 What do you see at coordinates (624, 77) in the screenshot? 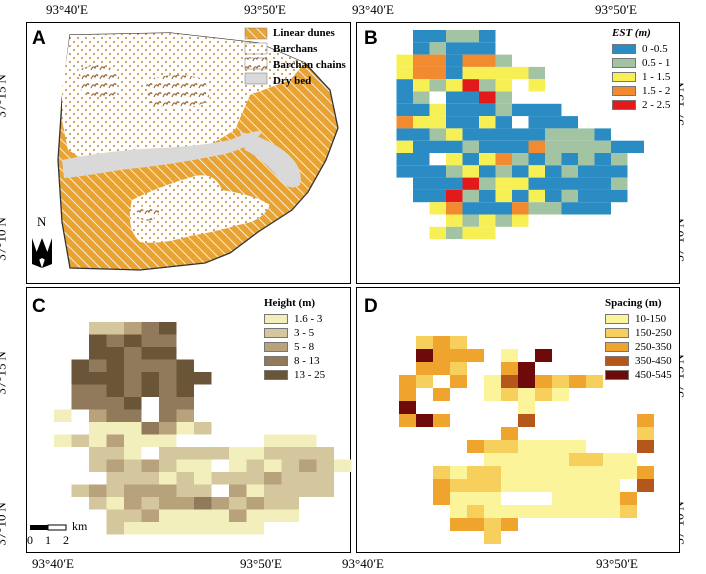
I see `legend-b-swatch` at bounding box center [624, 77].